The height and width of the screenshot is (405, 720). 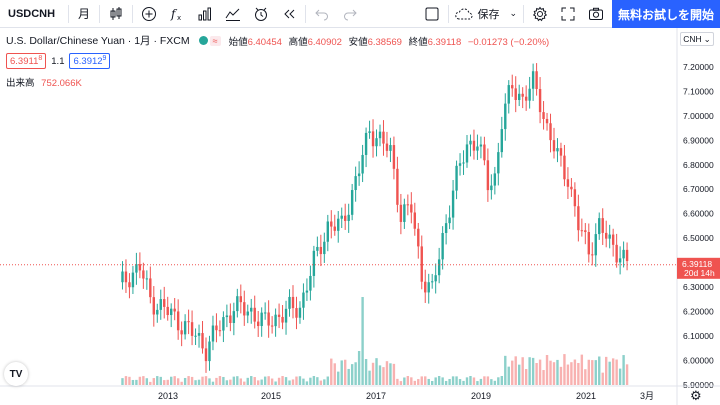 I want to click on interval-button: 月, so click(x=83, y=14).